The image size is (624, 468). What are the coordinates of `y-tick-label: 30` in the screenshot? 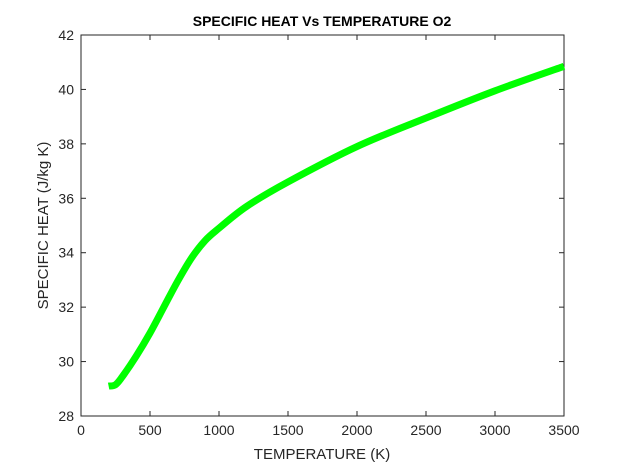 It's located at (66, 362).